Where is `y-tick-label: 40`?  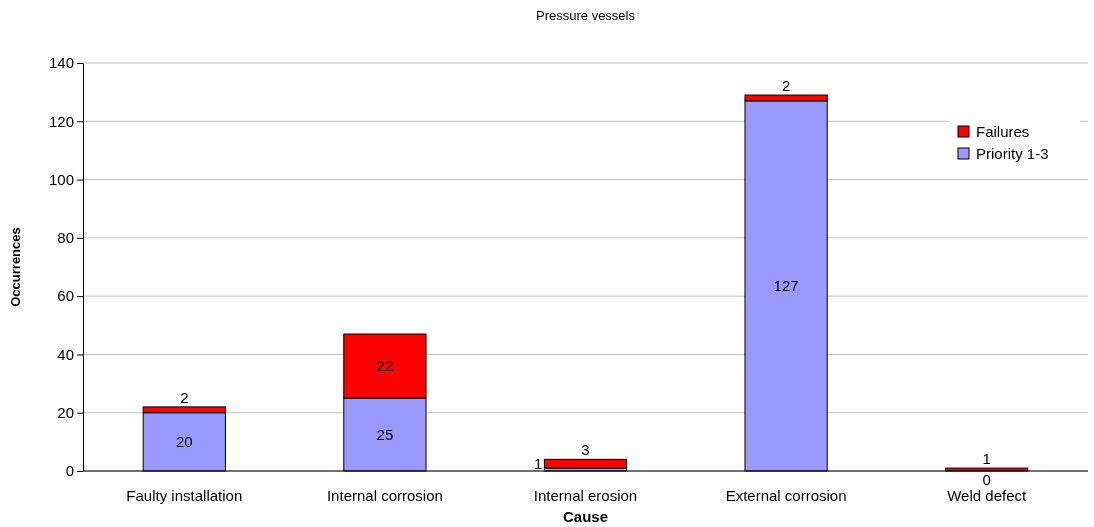 y-tick-label: 40 is located at coordinates (65, 354).